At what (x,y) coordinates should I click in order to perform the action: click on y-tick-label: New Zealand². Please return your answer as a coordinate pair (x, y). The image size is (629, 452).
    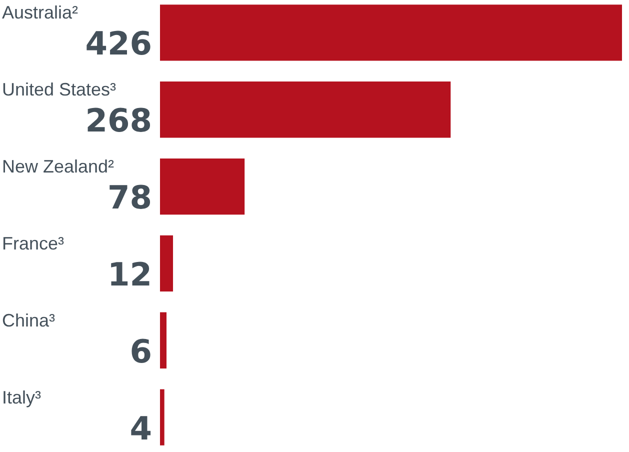
    Looking at the image, I should click on (58, 166).